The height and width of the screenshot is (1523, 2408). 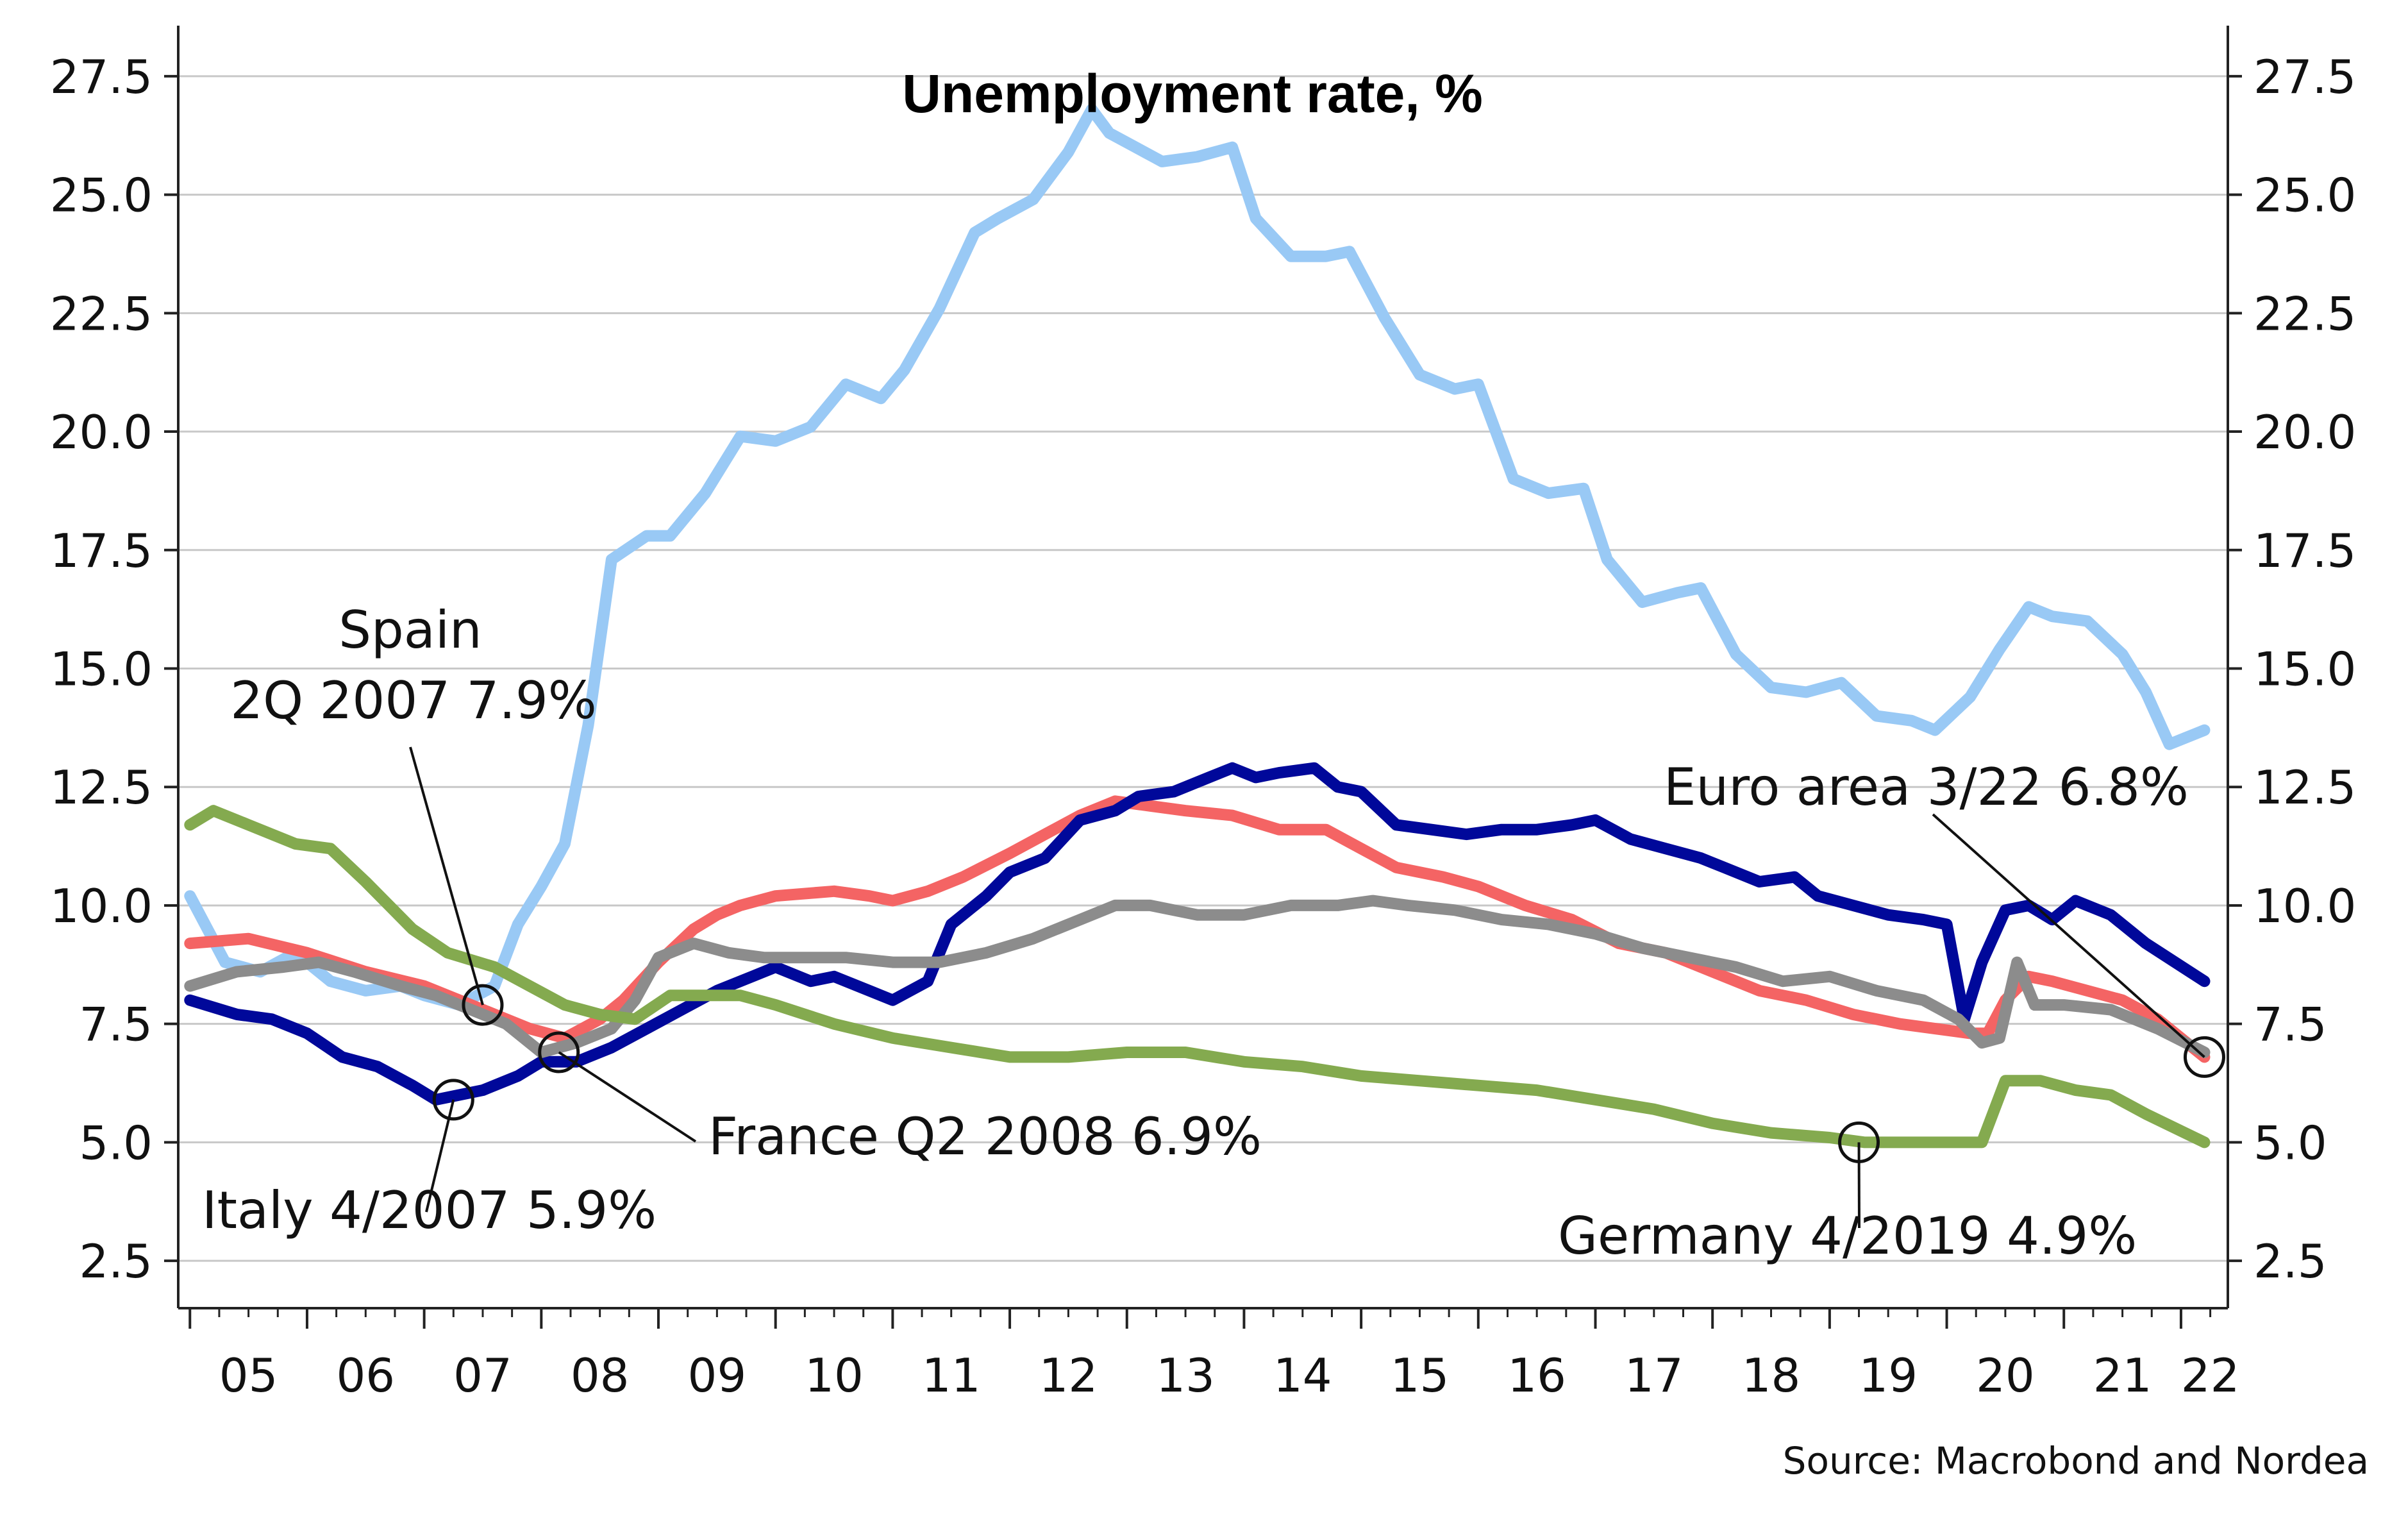 What do you see at coordinates (101, 314) in the screenshot?
I see `y-tick-label-left: 22.5` at bounding box center [101, 314].